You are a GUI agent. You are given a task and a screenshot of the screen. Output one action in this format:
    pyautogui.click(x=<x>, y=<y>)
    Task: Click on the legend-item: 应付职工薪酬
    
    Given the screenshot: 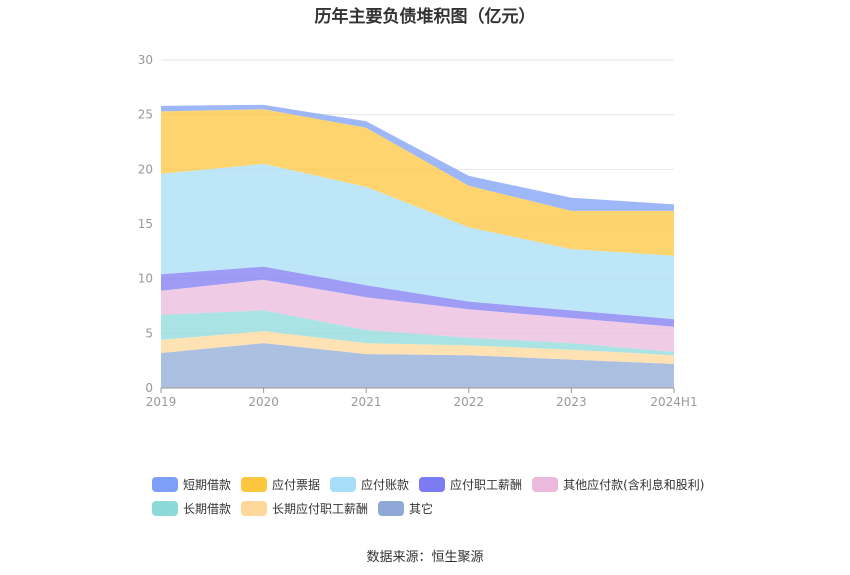 What is the action you would take?
    pyautogui.click(x=470, y=484)
    